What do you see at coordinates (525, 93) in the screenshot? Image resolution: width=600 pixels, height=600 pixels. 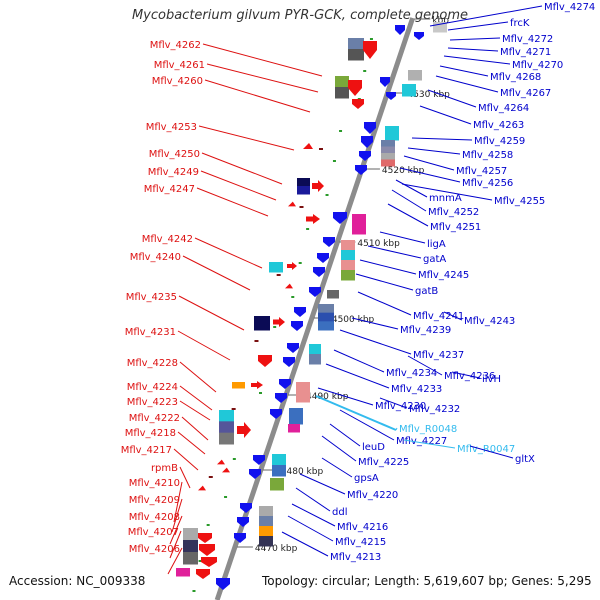 I see `gene-label-right: Mflv_4267` at bounding box center [525, 93].